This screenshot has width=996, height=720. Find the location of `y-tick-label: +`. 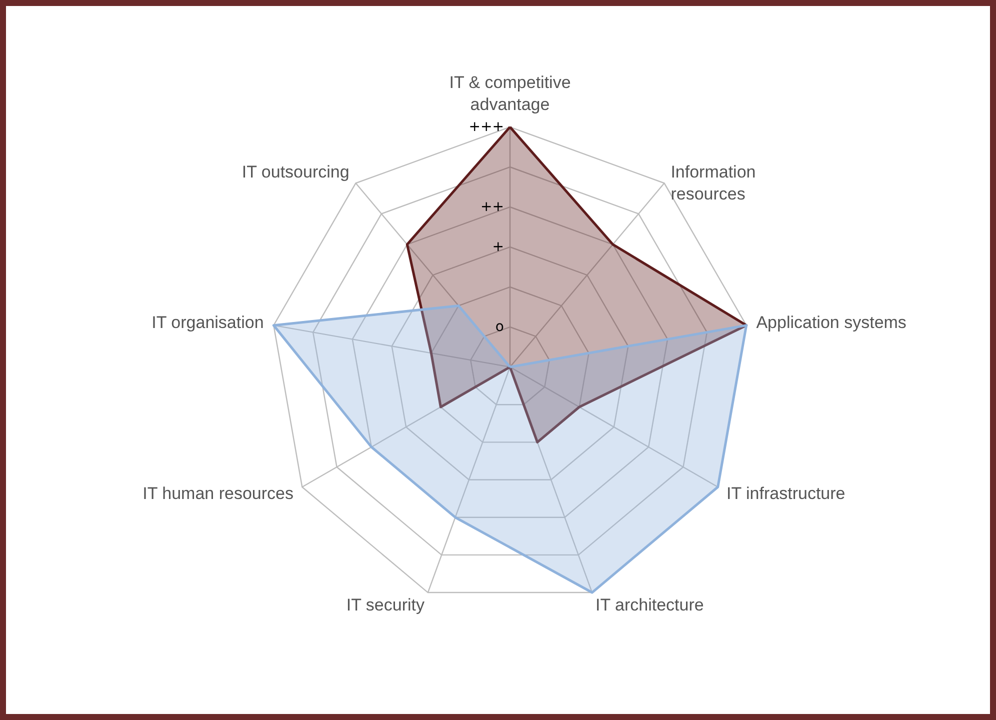

y-tick-label: + is located at coordinates (498, 247).